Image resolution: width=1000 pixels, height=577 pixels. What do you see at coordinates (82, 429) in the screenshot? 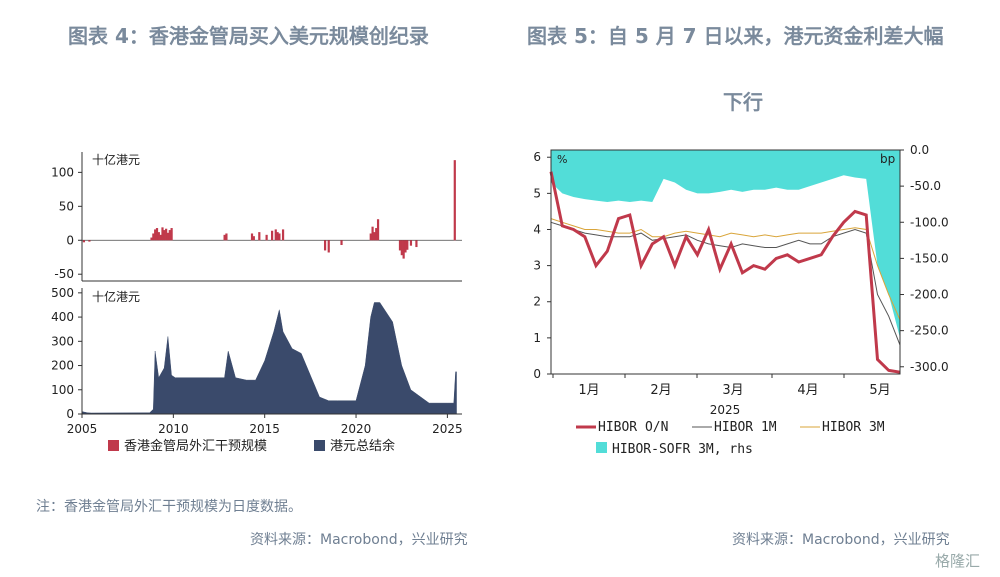
I see `balance-xtick-label: 2005` at bounding box center [82, 429].